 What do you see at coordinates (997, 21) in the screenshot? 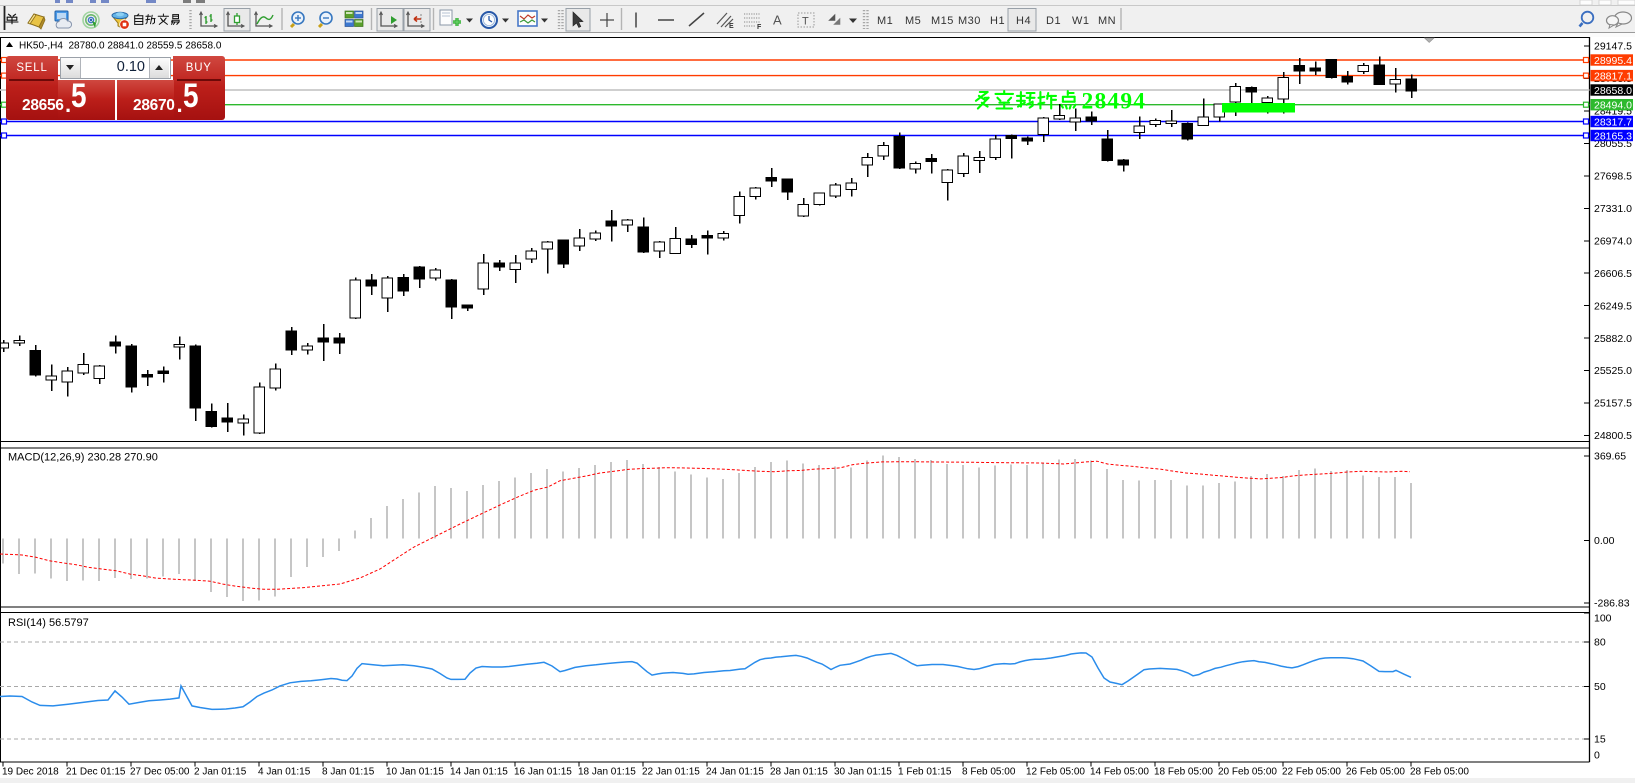
I see `svg-text: H1` at bounding box center [997, 21].